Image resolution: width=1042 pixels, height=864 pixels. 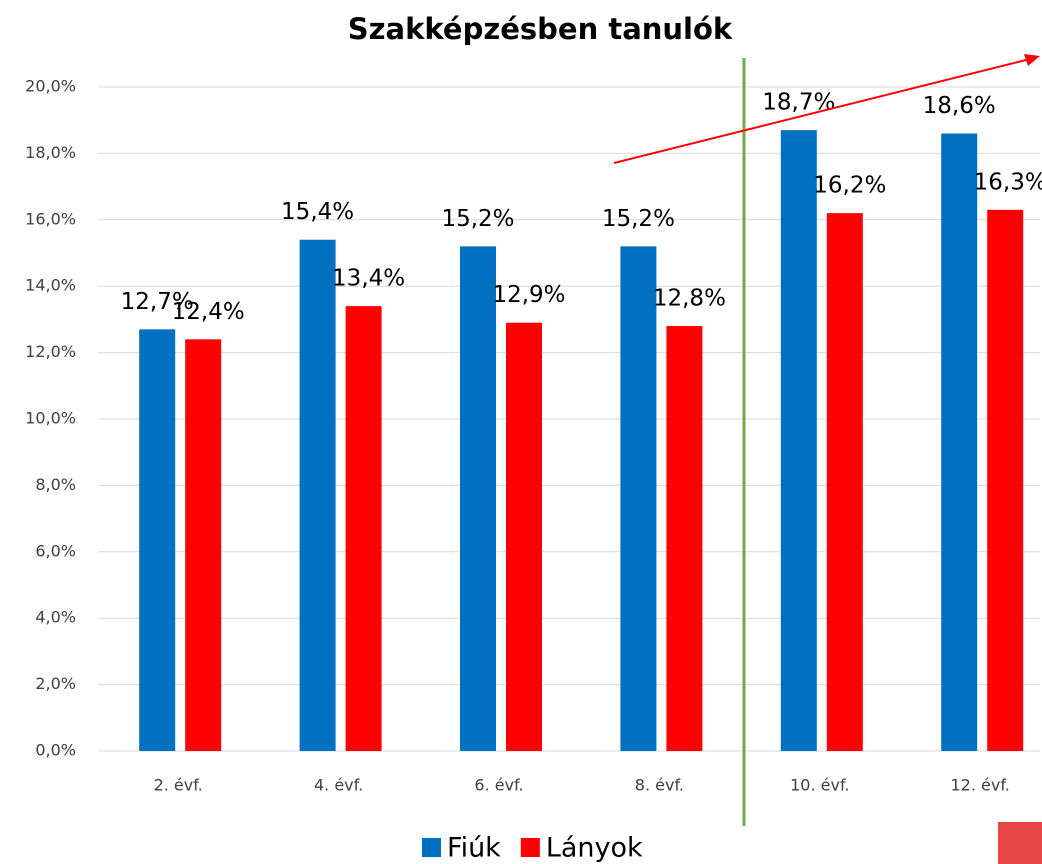 What do you see at coordinates (819, 785) in the screenshot?
I see `x-tick-label: 10. évf.` at bounding box center [819, 785].